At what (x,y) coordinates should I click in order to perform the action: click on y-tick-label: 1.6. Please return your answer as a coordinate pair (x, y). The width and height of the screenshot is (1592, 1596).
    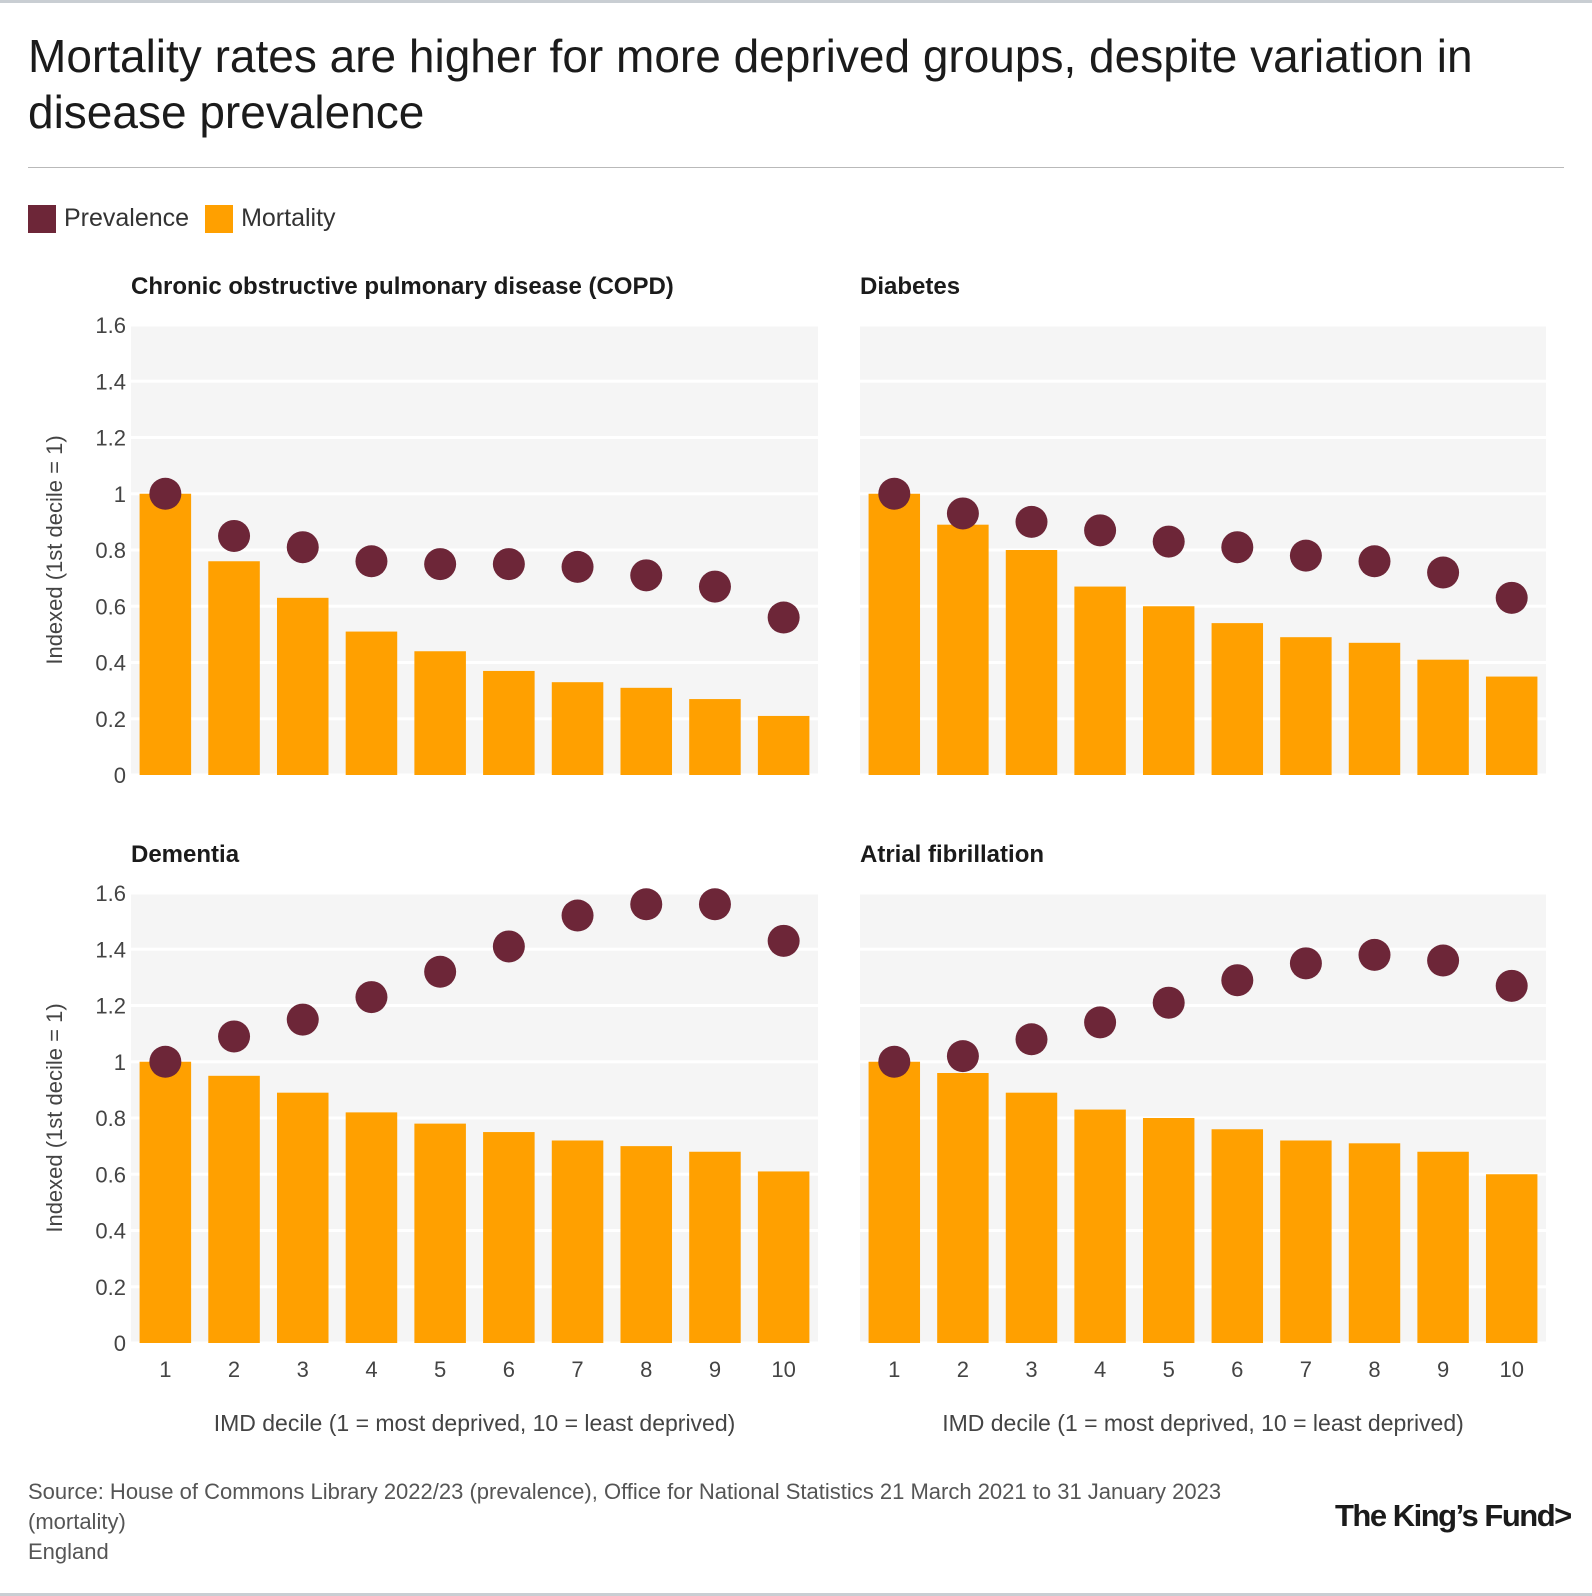
    Looking at the image, I should click on (110, 325).